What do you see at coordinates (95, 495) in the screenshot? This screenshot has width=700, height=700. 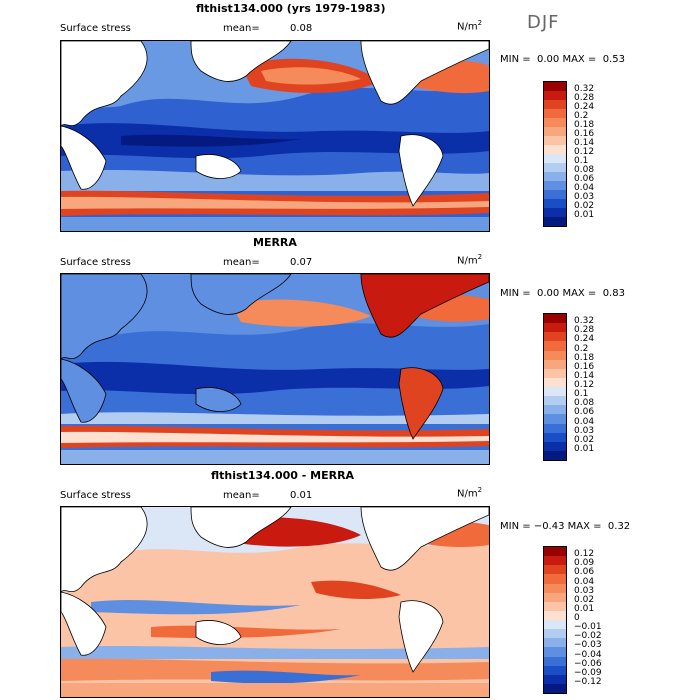 I see `panel-3-variable-label: Surface stress` at bounding box center [95, 495].